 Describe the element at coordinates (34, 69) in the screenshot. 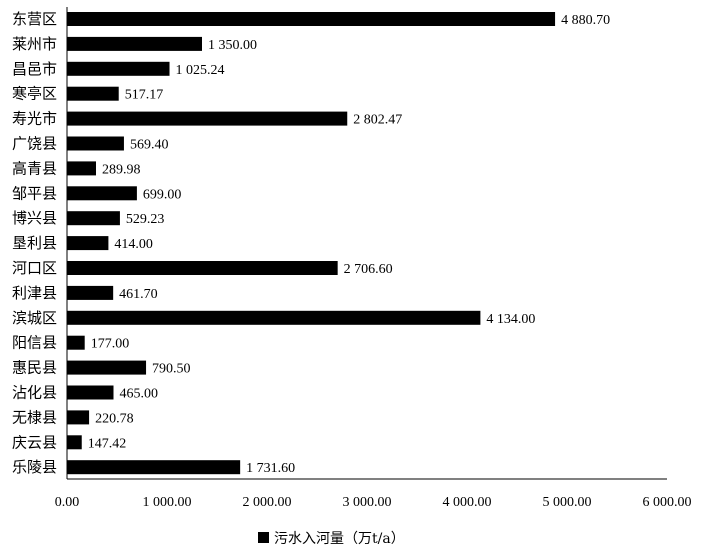

I see `category-label: 昌邑市` at that location.